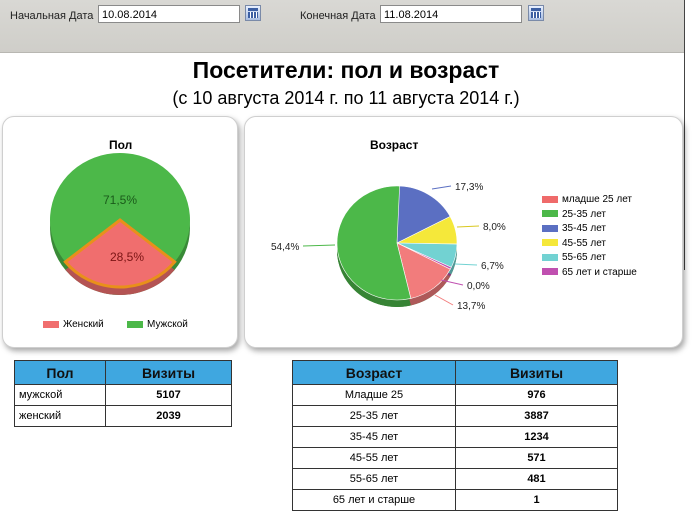 The width and height of the screenshot is (692, 530). What do you see at coordinates (451, 14) in the screenshot?
I see `end-date-input: 11.08.2014` at bounding box center [451, 14].